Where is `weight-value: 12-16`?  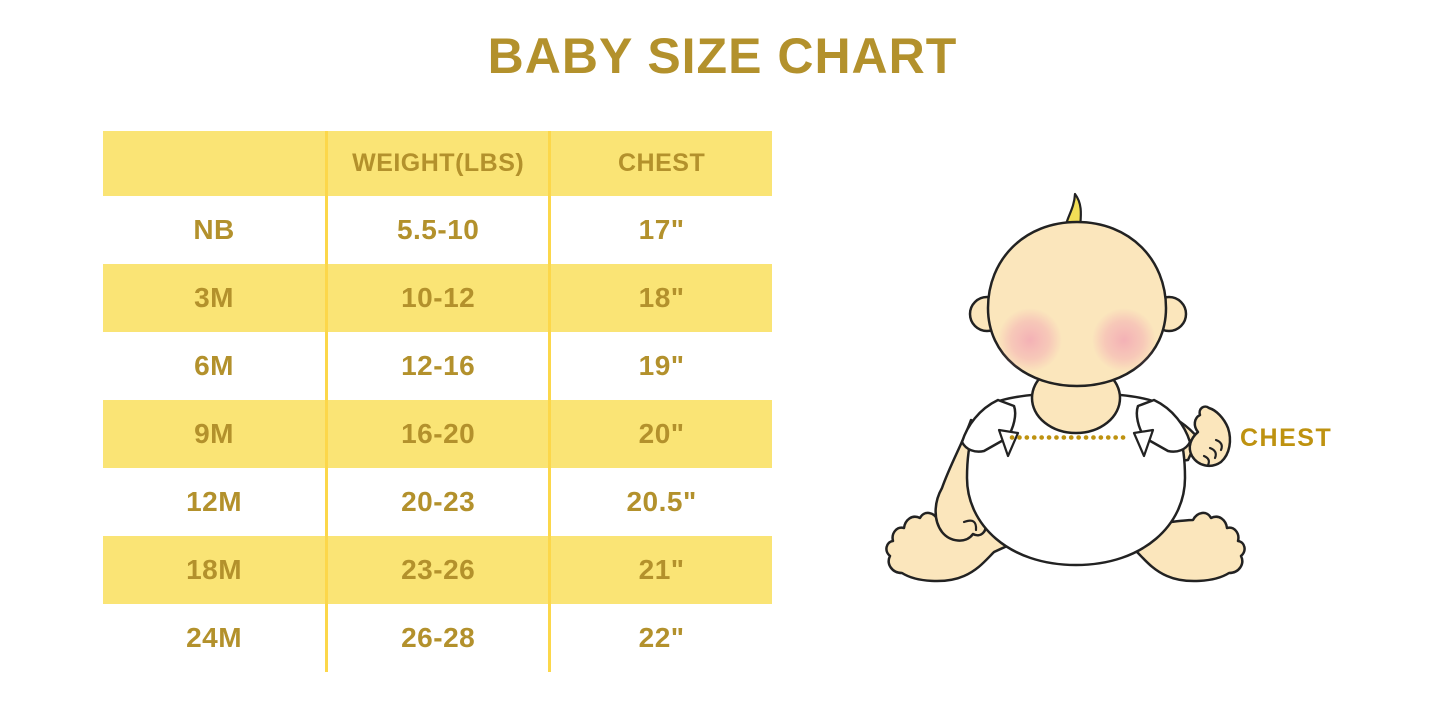 weight-value: 12-16 is located at coordinates (436, 366).